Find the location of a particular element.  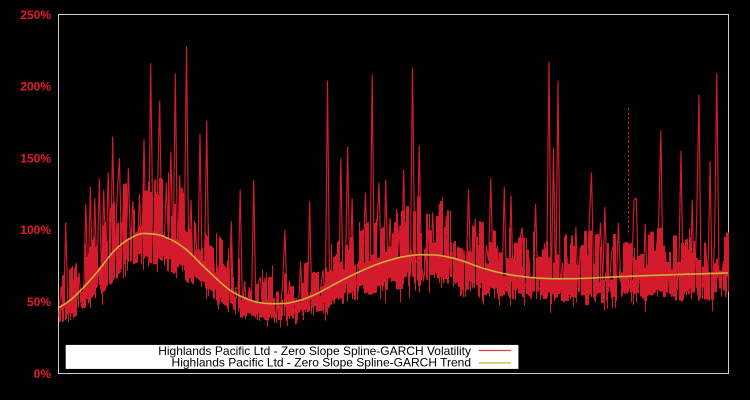

svg-text: 200% is located at coordinates (35, 87).